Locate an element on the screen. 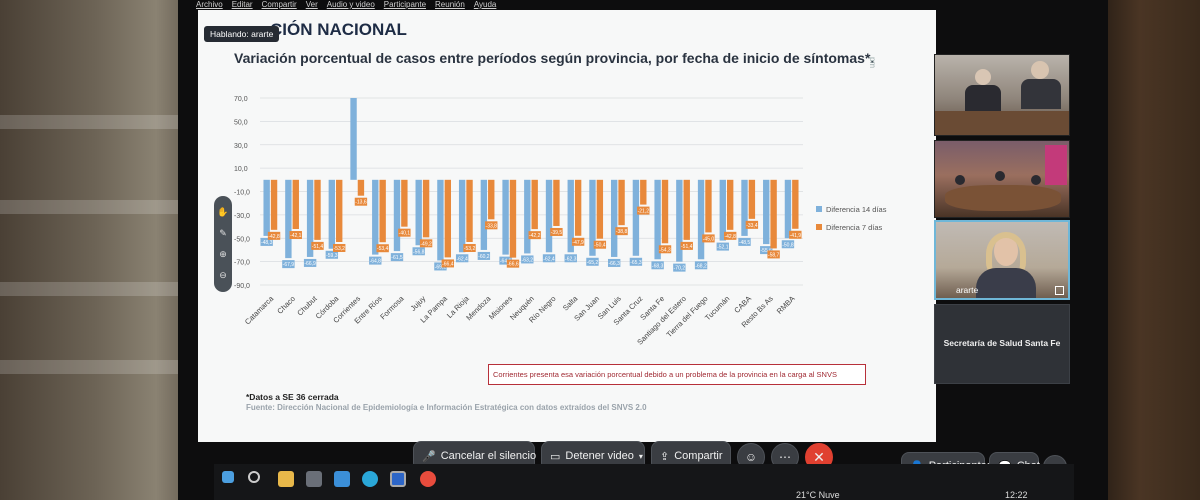  data-label: -61,5 is located at coordinates (397, 258).